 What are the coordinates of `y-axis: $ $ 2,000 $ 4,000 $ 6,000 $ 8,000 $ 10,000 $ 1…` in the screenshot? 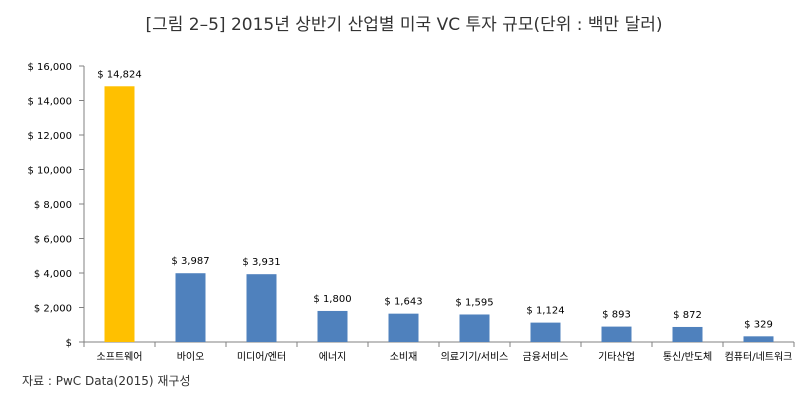 It's located at (56, 205).